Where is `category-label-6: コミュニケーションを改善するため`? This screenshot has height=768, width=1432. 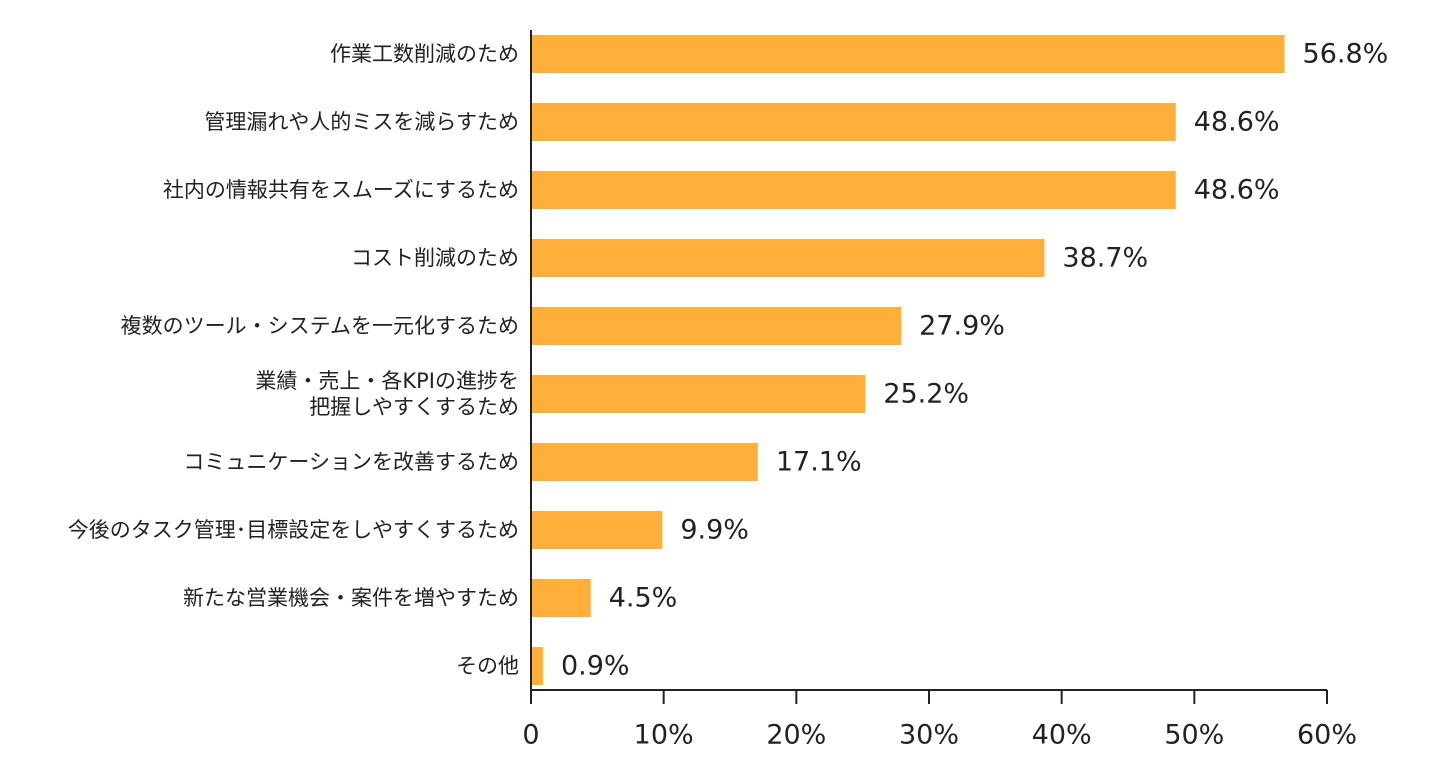
category-label-6: コミュニケーションを改善するため is located at coordinates (351, 462).